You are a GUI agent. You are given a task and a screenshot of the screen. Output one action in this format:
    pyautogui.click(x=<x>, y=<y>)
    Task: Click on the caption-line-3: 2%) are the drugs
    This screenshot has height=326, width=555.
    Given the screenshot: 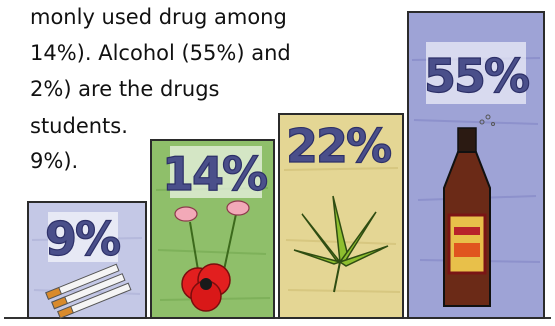 What is the action you would take?
    pyautogui.click(x=125, y=90)
    